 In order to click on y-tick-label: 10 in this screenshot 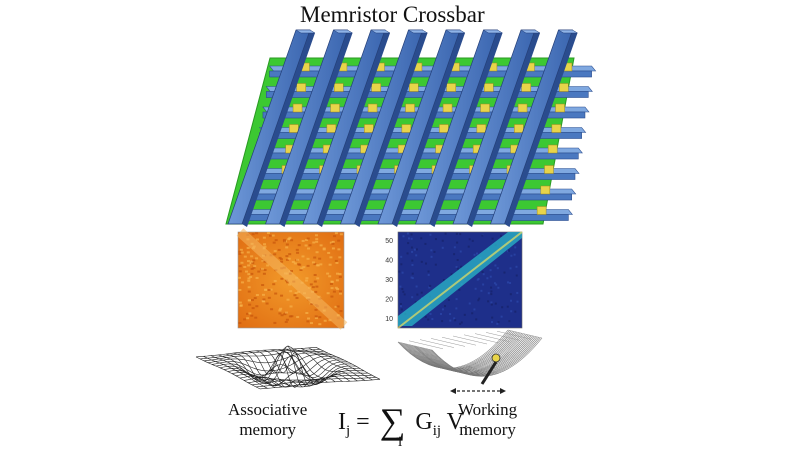, I will do `click(389, 319)`.